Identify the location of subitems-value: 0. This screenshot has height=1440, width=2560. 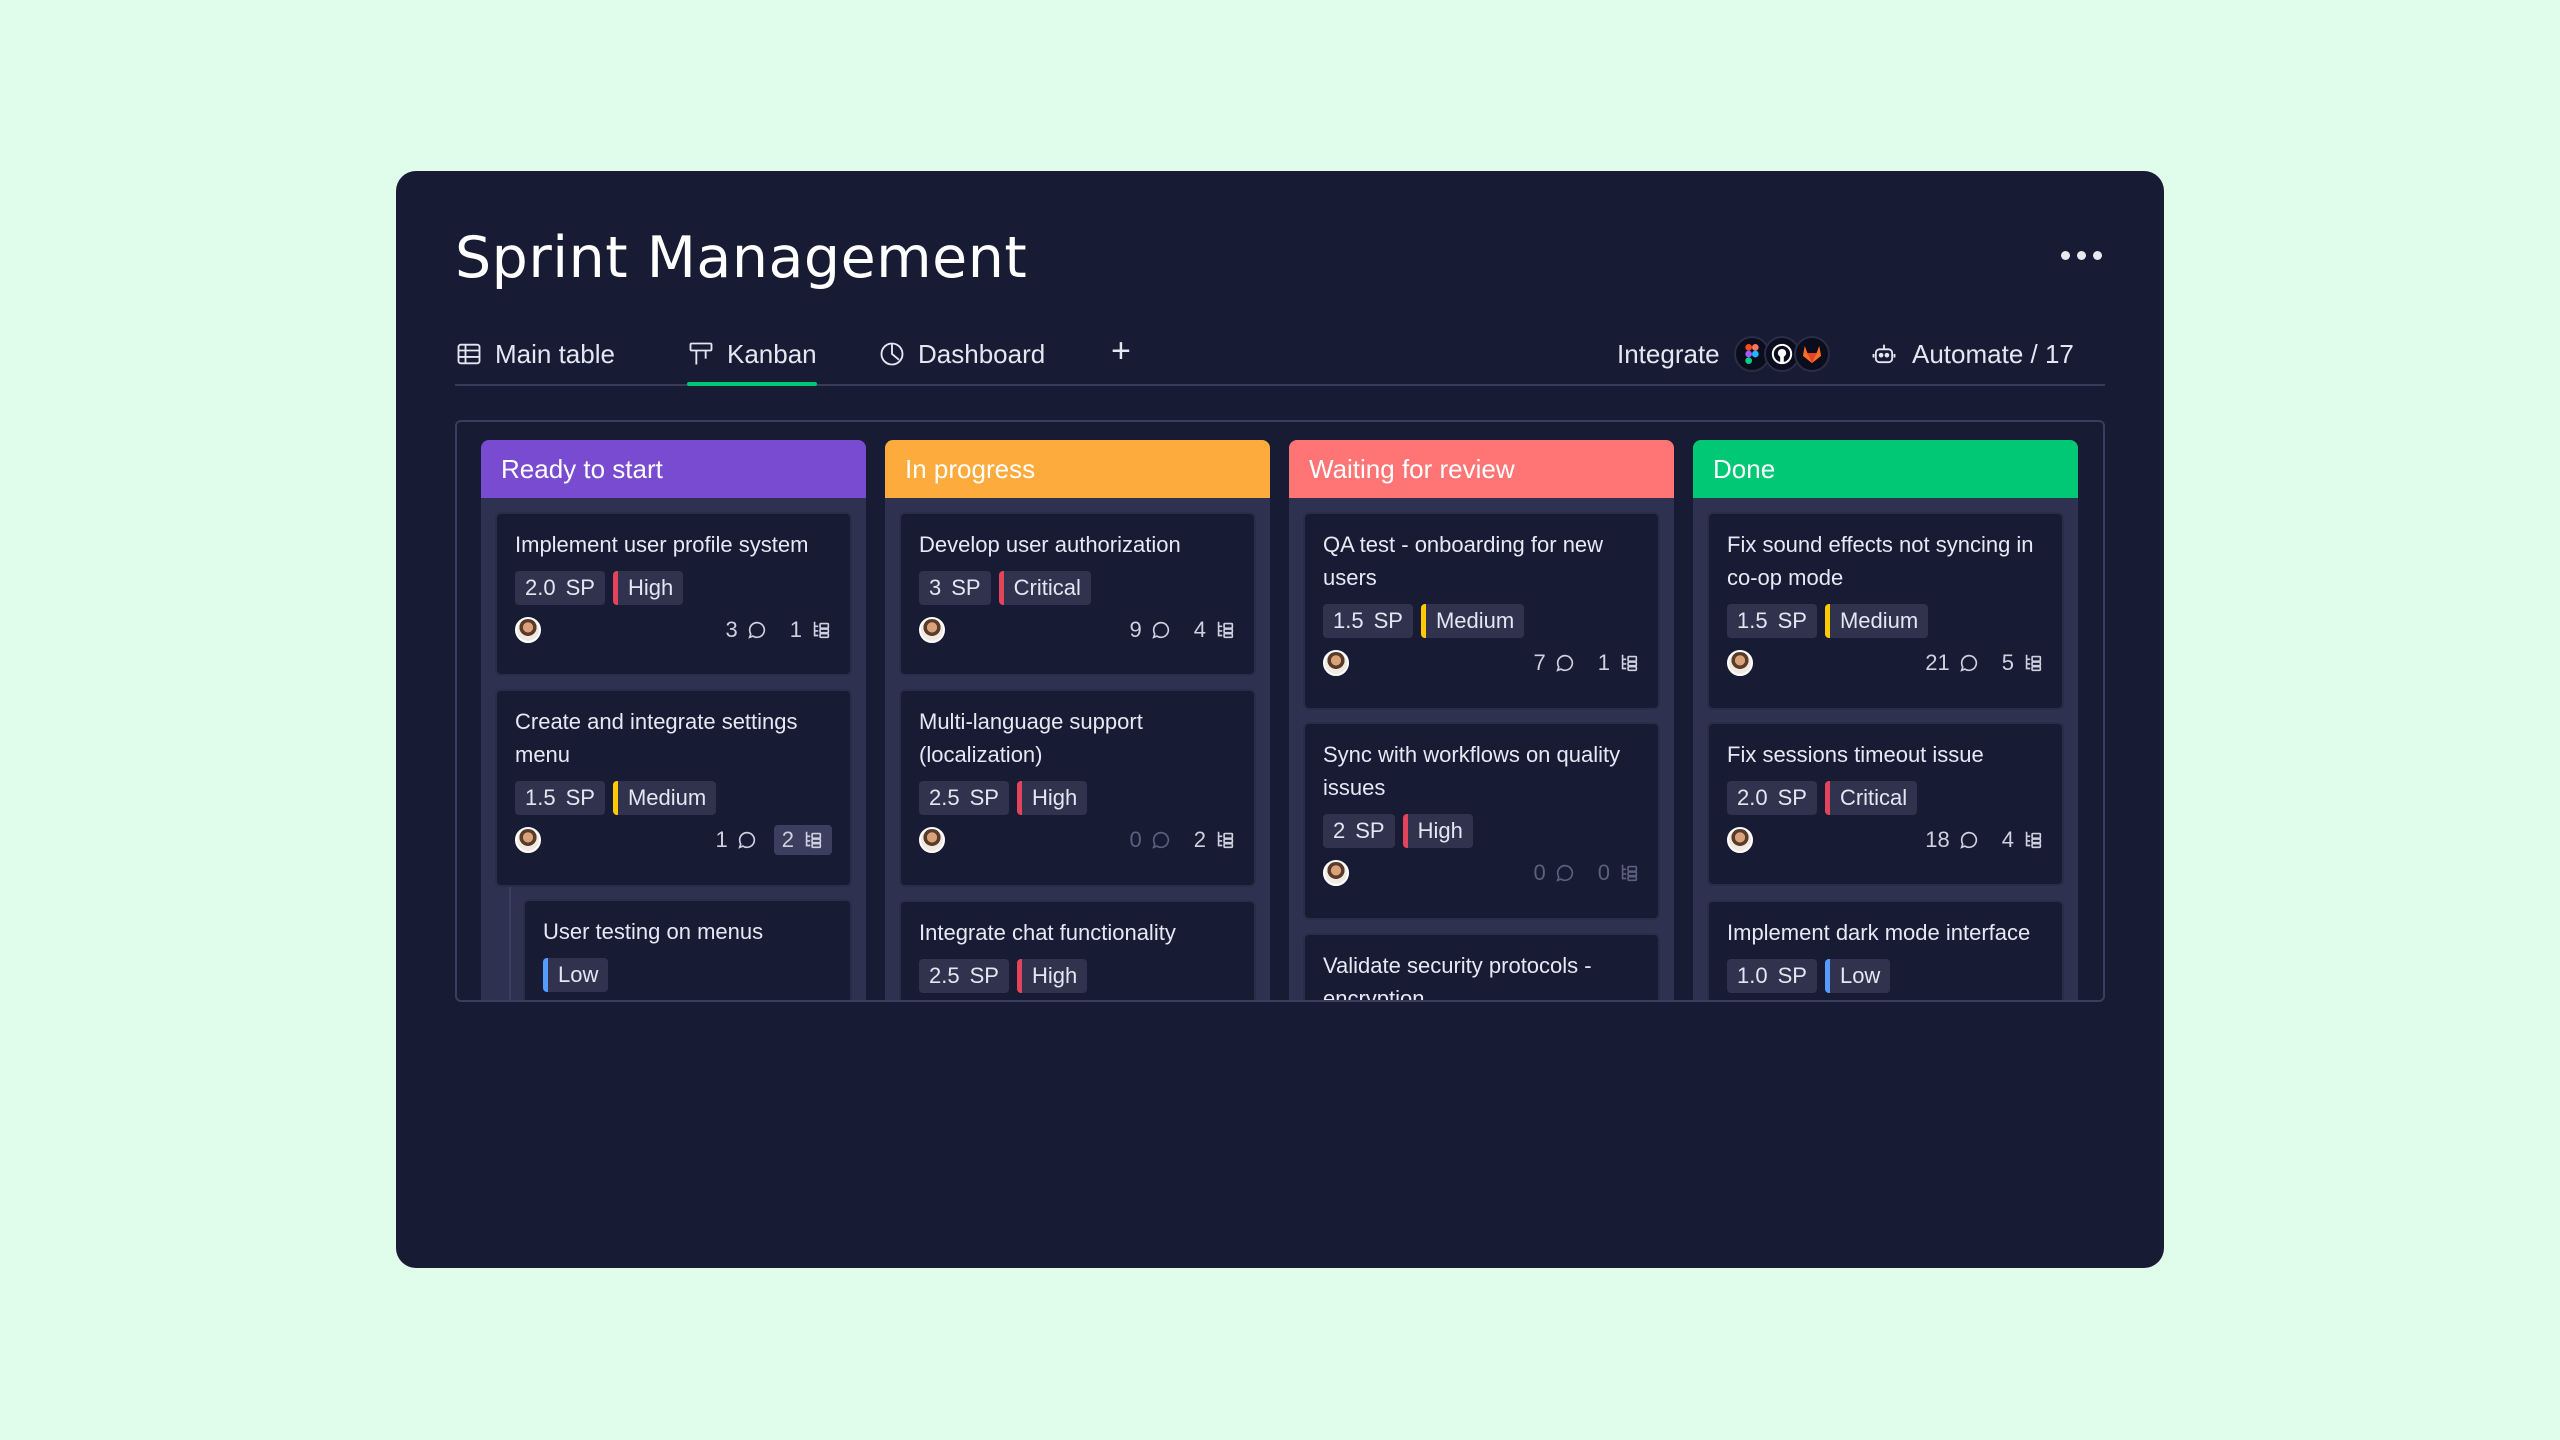
(1603, 872).